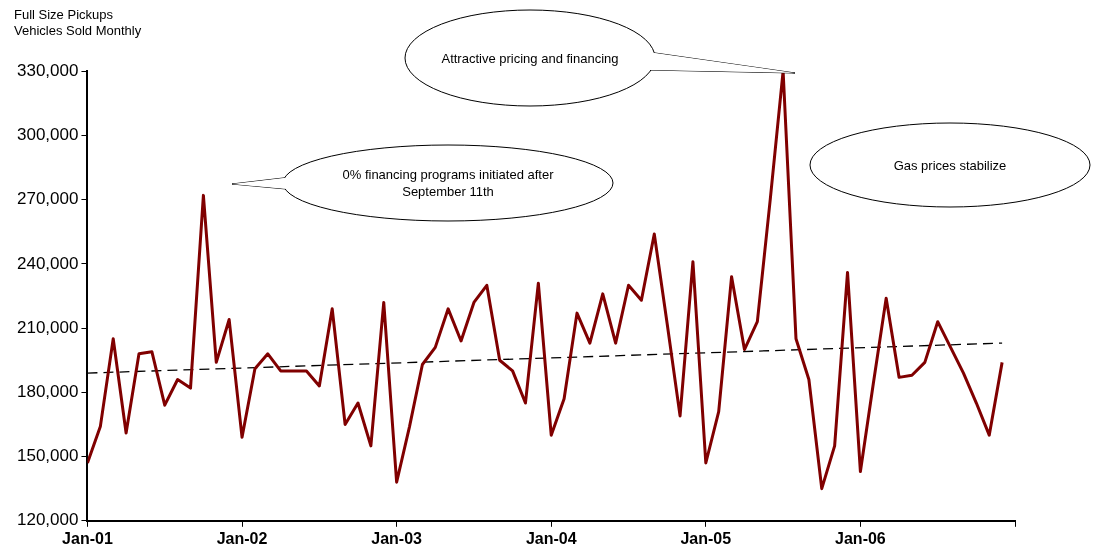 Image resolution: width=1103 pixels, height=556 pixels. I want to click on x-tick-label: Jan-02, so click(242, 538).